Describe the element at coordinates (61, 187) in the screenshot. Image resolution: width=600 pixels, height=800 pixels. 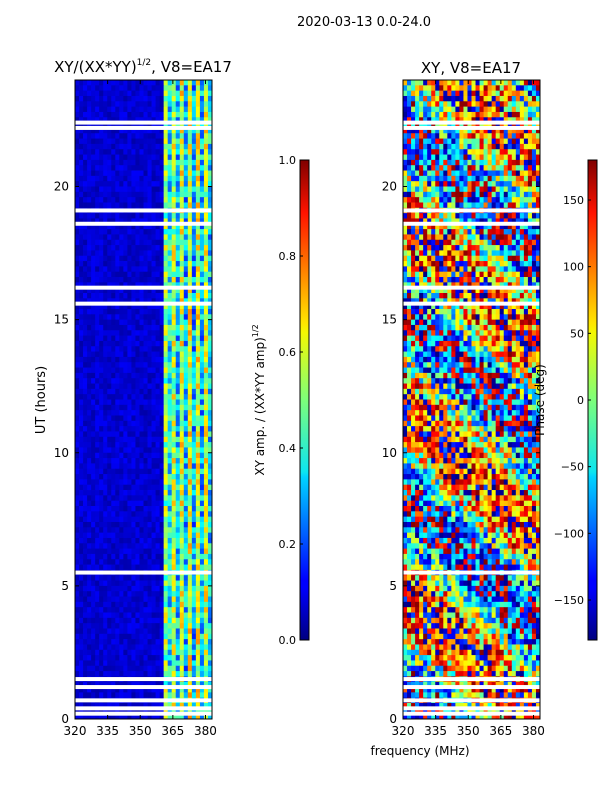
I see `y-tick-label: 20` at that location.